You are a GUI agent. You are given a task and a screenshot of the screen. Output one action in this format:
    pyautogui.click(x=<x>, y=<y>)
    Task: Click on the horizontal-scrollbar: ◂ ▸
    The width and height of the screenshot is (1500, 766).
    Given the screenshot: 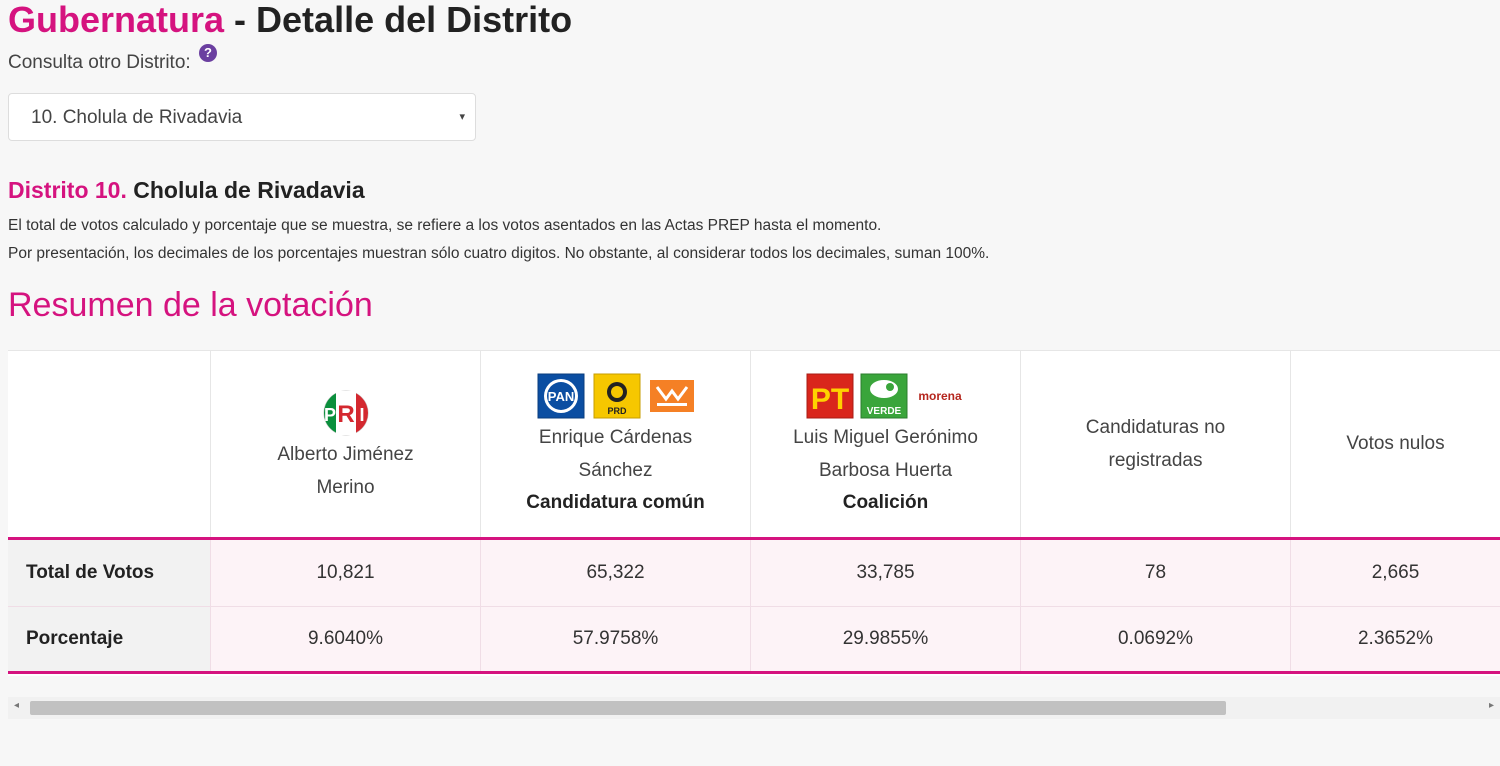 What is the action you would take?
    pyautogui.click(x=754, y=708)
    